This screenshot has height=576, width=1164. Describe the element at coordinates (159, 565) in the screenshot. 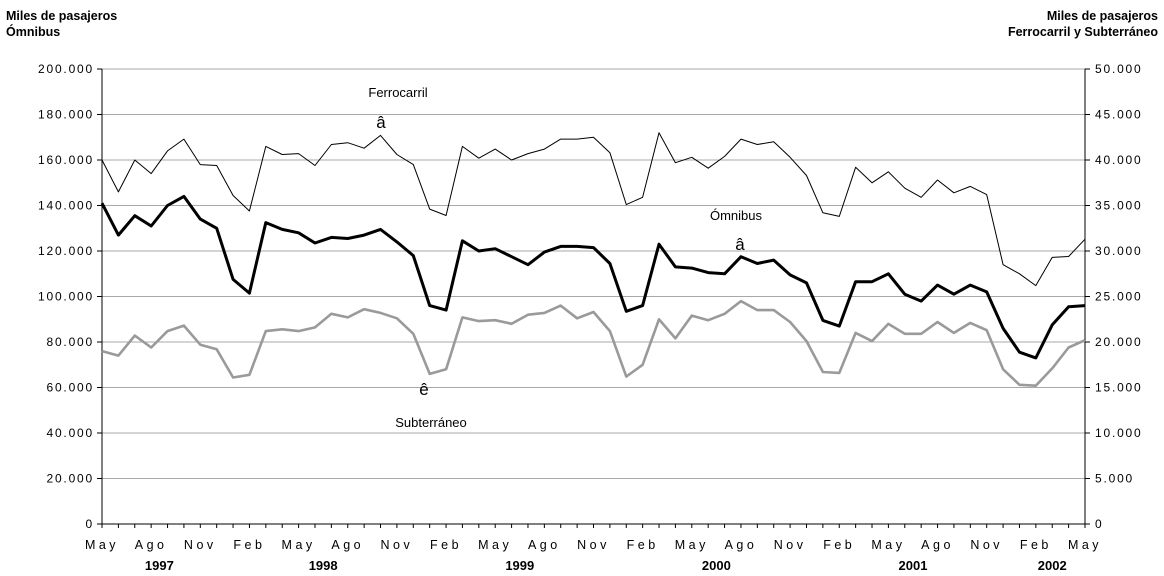

I see `year-label: 1997` at that location.